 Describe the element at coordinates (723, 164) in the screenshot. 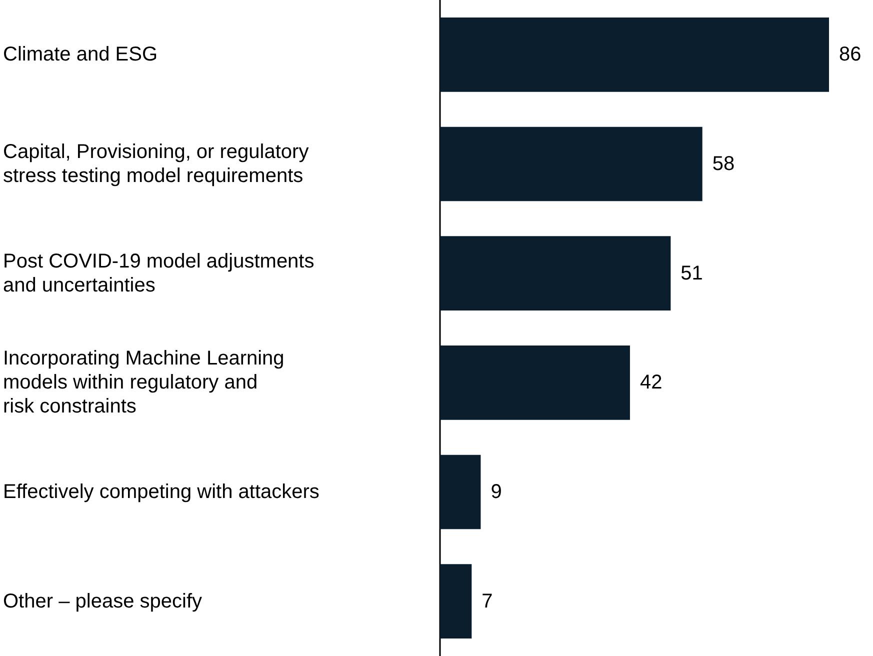

I see `data-label: 58` at that location.